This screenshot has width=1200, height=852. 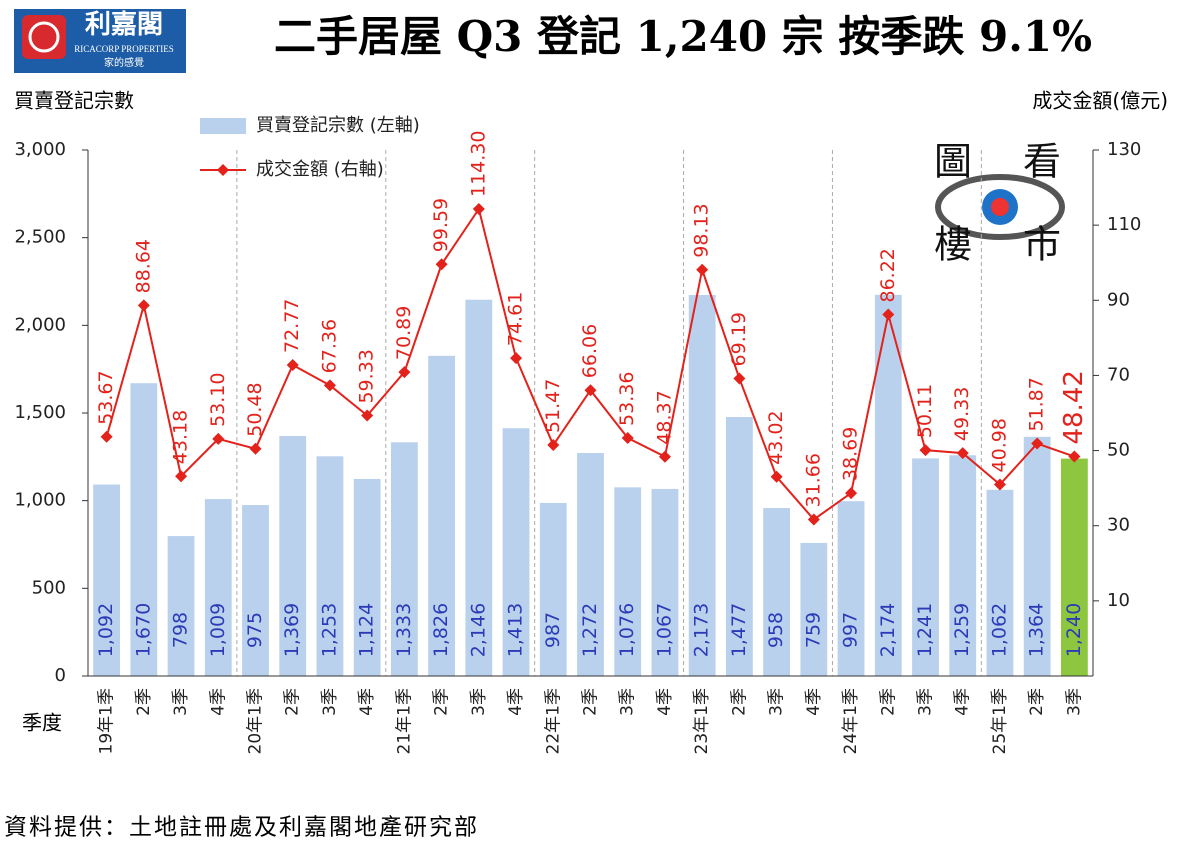 What do you see at coordinates (553, 721) in the screenshot?
I see `x-tick-label: 22年1季` at bounding box center [553, 721].